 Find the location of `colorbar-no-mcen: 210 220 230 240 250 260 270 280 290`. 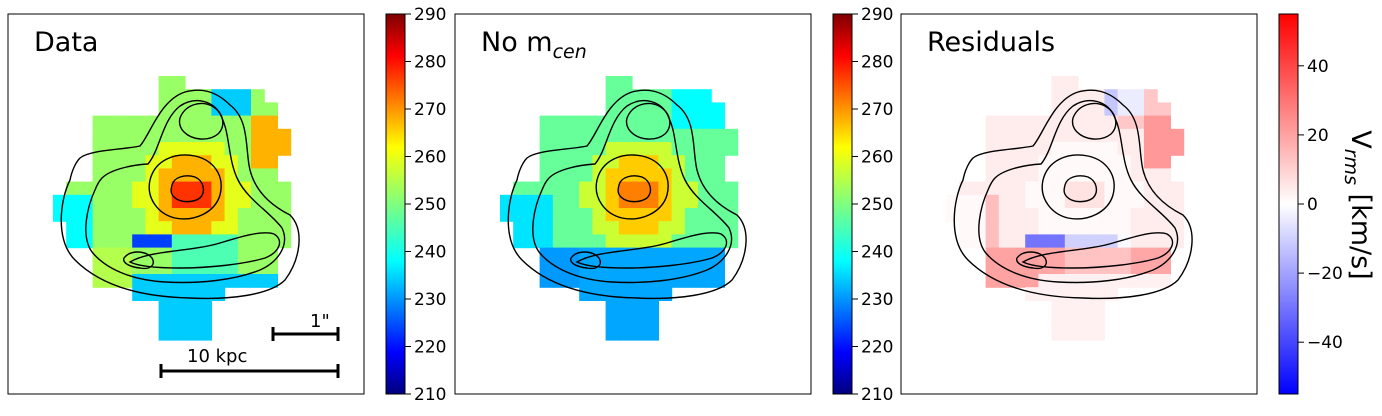

colorbar-no-mcen: 210 220 230 240 250 260 270 280 290 is located at coordinates (862, 205).